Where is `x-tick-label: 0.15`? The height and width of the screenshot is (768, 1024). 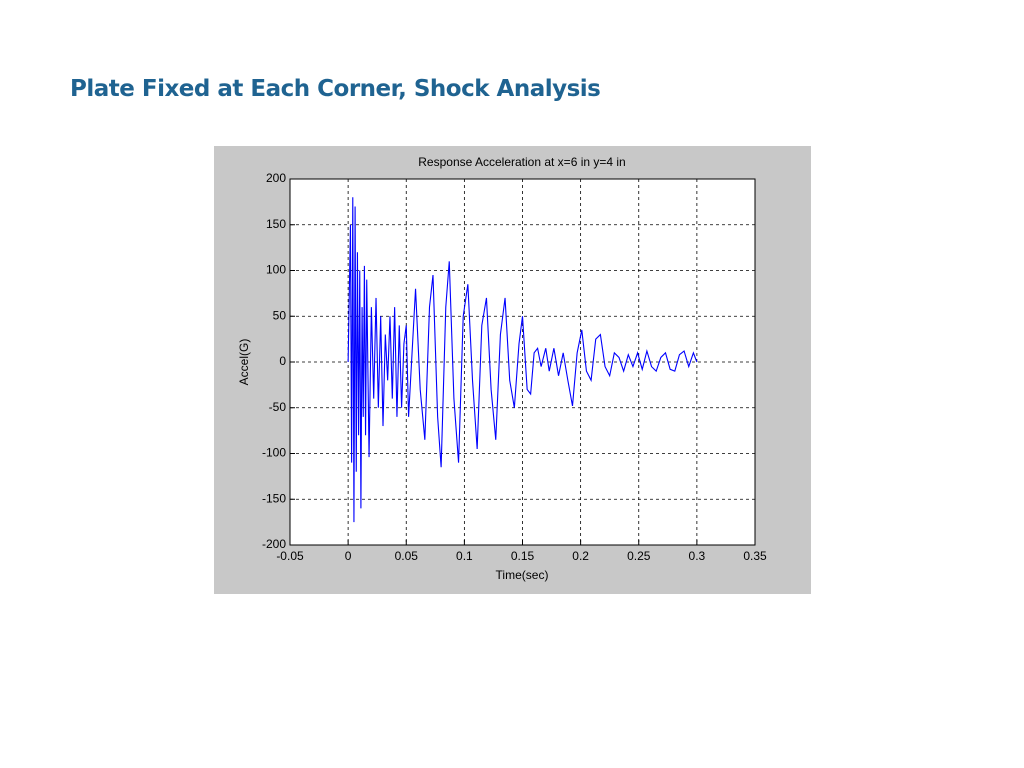 x-tick-label: 0.15 is located at coordinates (523, 556).